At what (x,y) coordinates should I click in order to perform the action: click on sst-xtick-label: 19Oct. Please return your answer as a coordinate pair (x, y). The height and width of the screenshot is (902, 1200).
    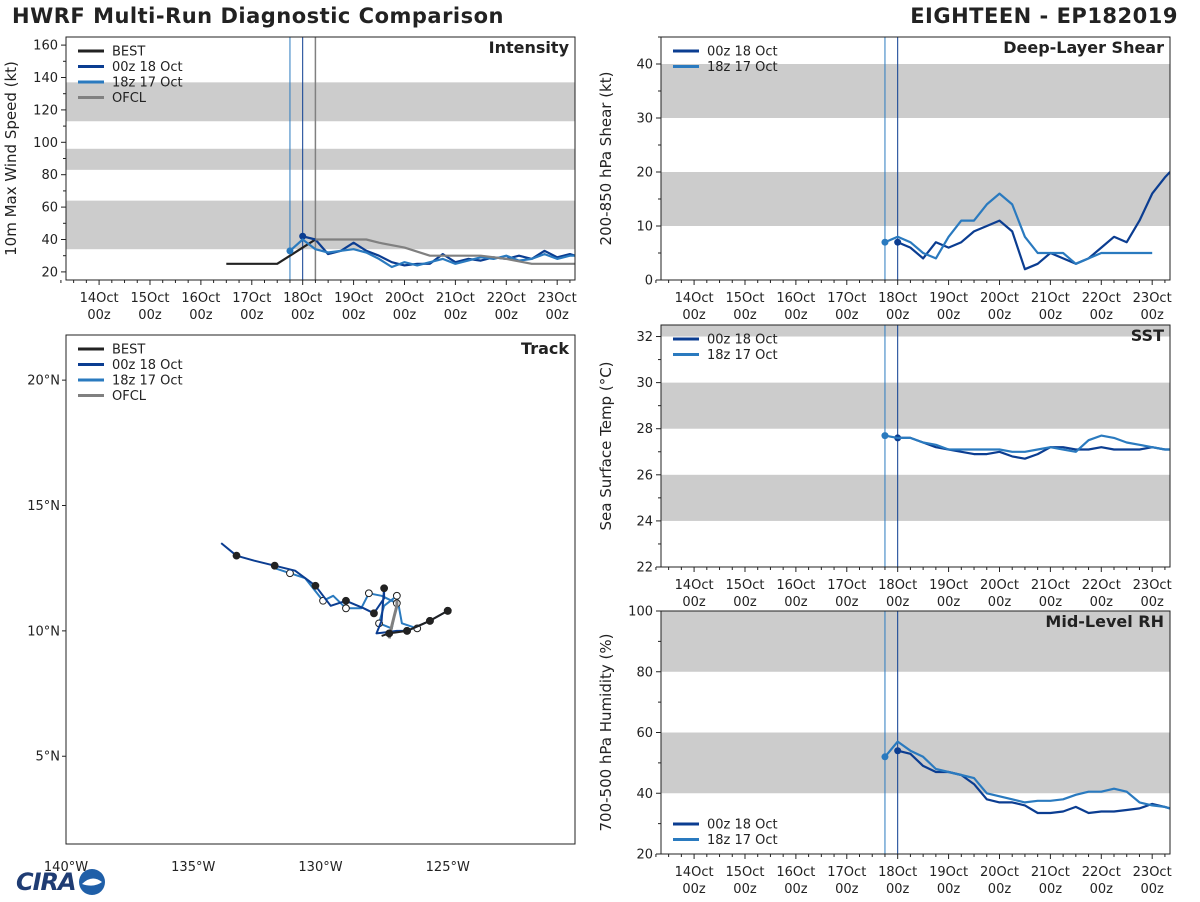
    Looking at the image, I should click on (948, 585).